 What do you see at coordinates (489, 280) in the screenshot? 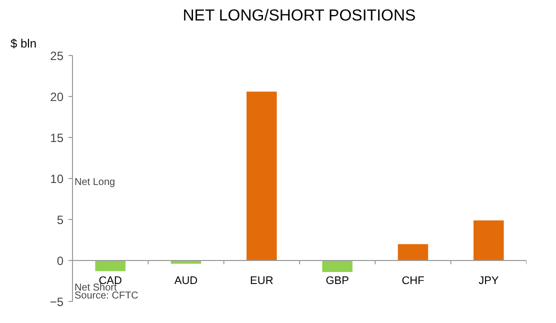
I see `x-tick-label: JPY` at bounding box center [489, 280].